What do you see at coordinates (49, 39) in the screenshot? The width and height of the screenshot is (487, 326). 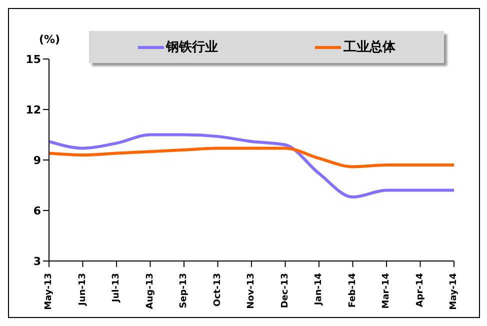 I see `y-axis-title: (%)` at bounding box center [49, 39].